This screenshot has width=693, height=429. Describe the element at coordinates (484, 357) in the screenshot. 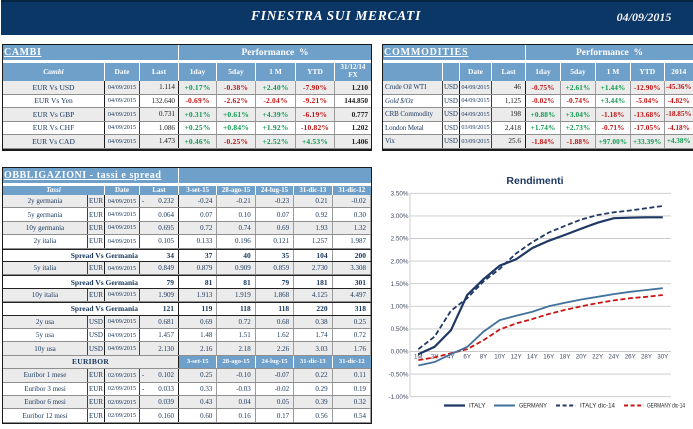

I see `svg-text: 8Y` at that location.